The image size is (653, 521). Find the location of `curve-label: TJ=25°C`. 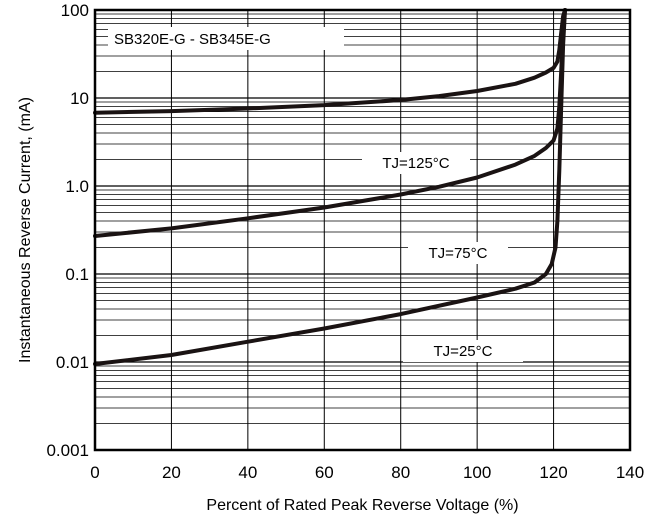

curve-label: TJ=25°C is located at coordinates (463, 351).